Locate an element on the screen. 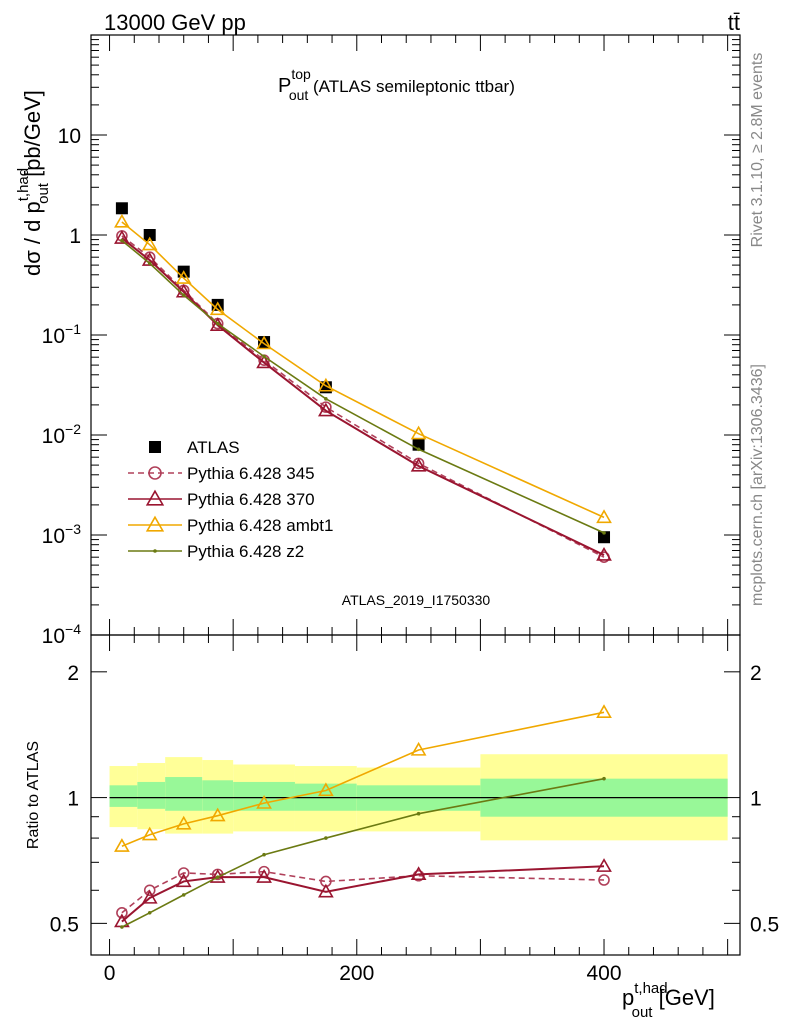 The height and width of the screenshot is (1024, 786). y-tick-label: 10⁻¹ is located at coordinates (62, 334).